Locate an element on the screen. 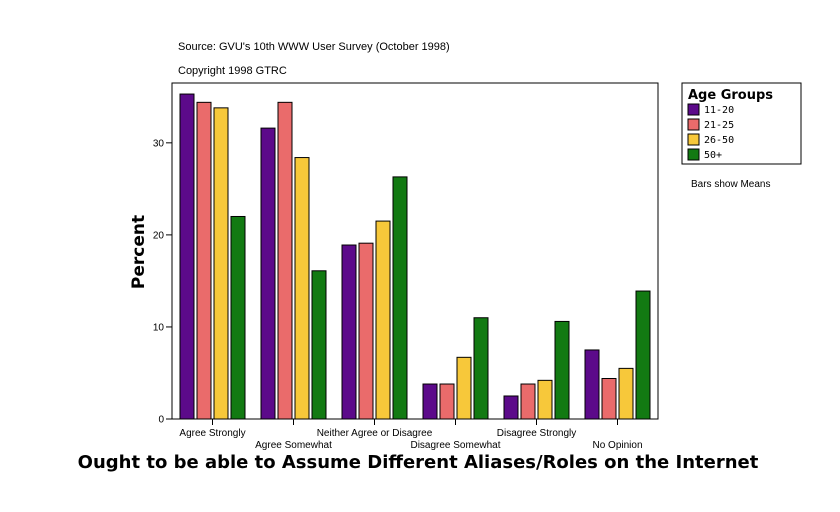 Image resolution: width=840 pixels, height=512 pixels. x-tick-label-disagree-strongly: Disagree Strongly is located at coordinates (536, 433).